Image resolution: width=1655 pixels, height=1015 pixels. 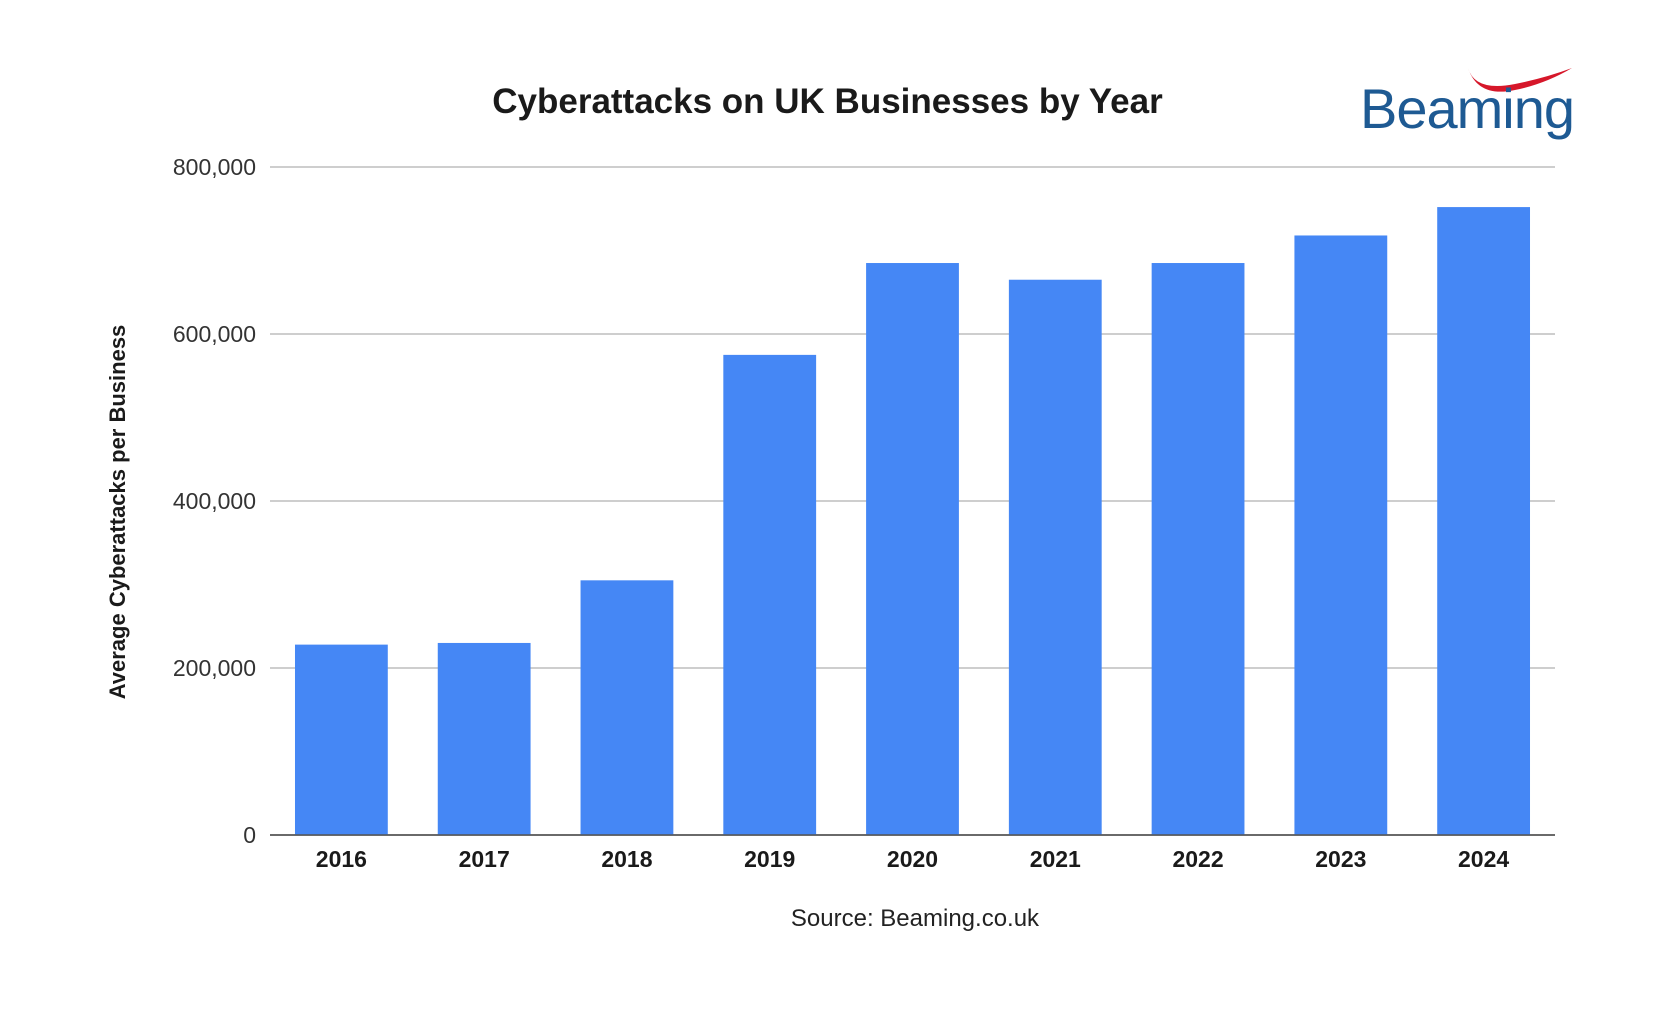 I want to click on y-tick-label: 800,000, so click(x=214, y=167).